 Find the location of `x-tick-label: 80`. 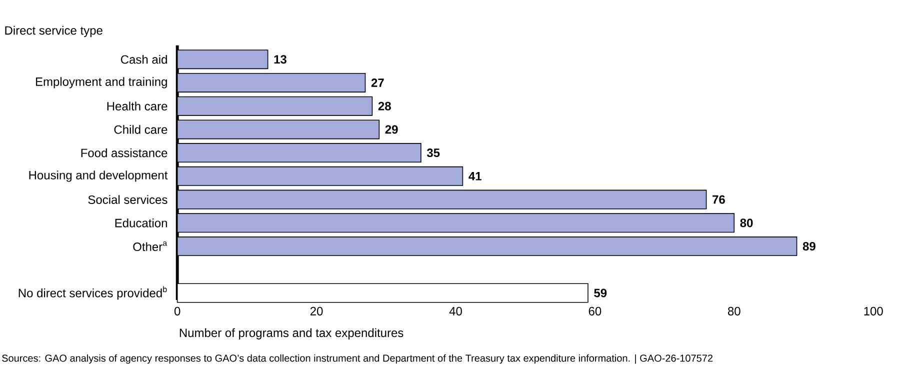

x-tick-label: 80 is located at coordinates (734, 311).